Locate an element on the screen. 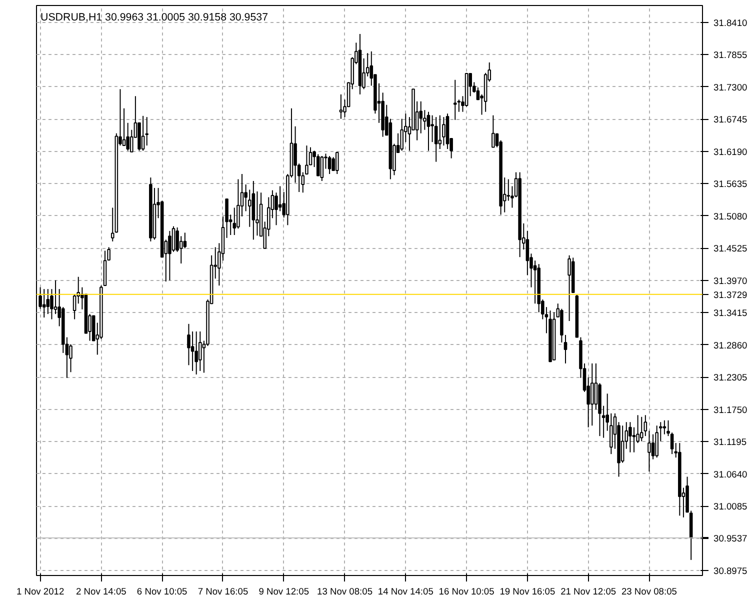 This screenshot has width=750, height=600. y-tick-label: 31.6745 is located at coordinates (731, 119).